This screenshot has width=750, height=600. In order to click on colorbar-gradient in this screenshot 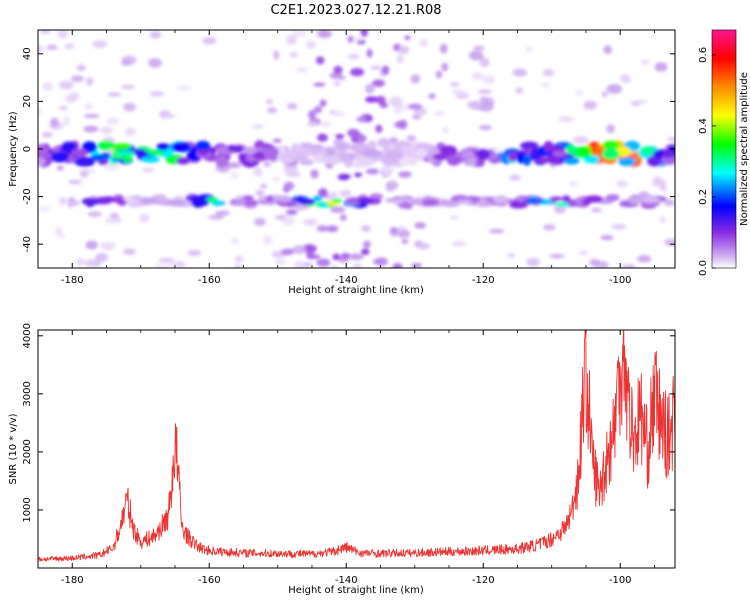, I will do `click(724, 149)`.